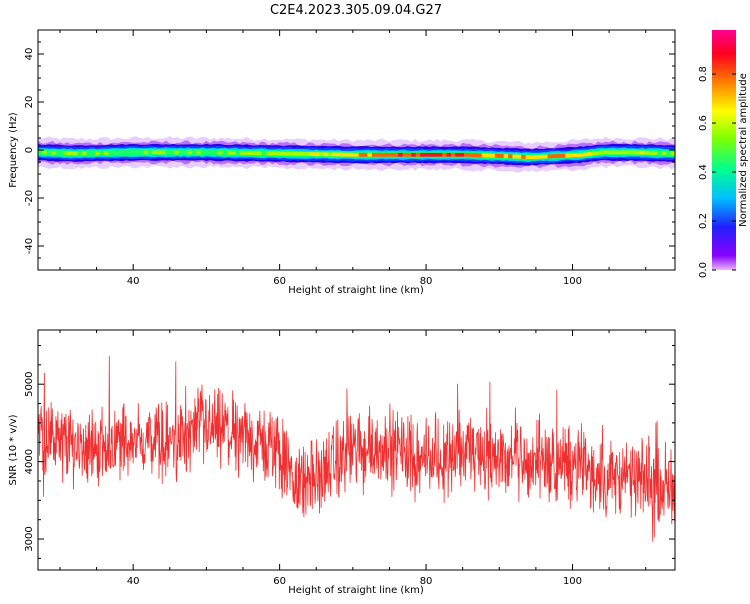  What do you see at coordinates (703, 74) in the screenshot?
I see `colorbar-tick-label: 0.8` at bounding box center [703, 74].